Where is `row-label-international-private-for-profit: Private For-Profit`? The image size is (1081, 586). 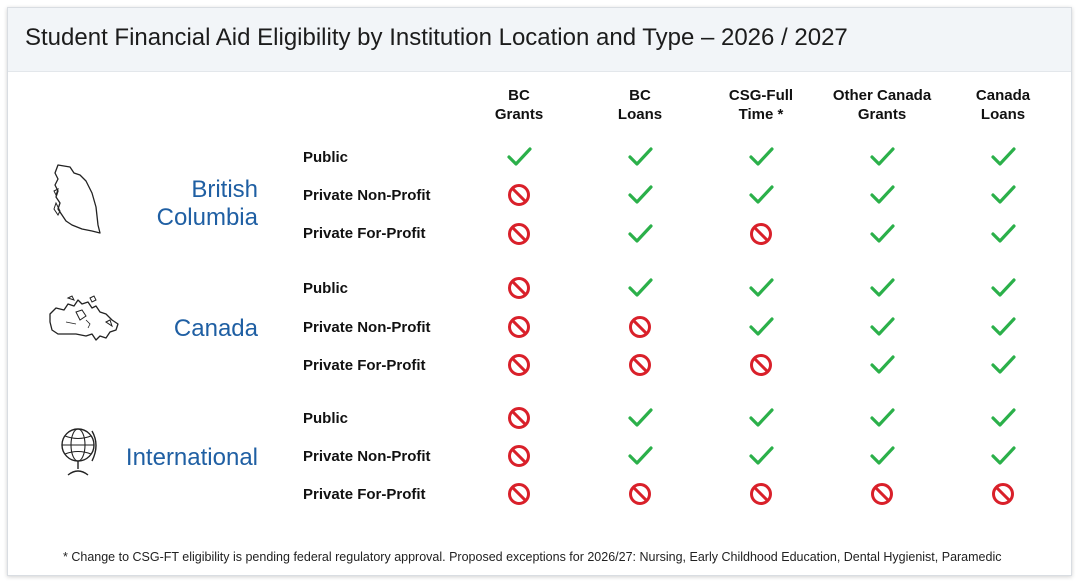
row-label-international-private-for-profit: Private For-Profit is located at coordinates (364, 494).